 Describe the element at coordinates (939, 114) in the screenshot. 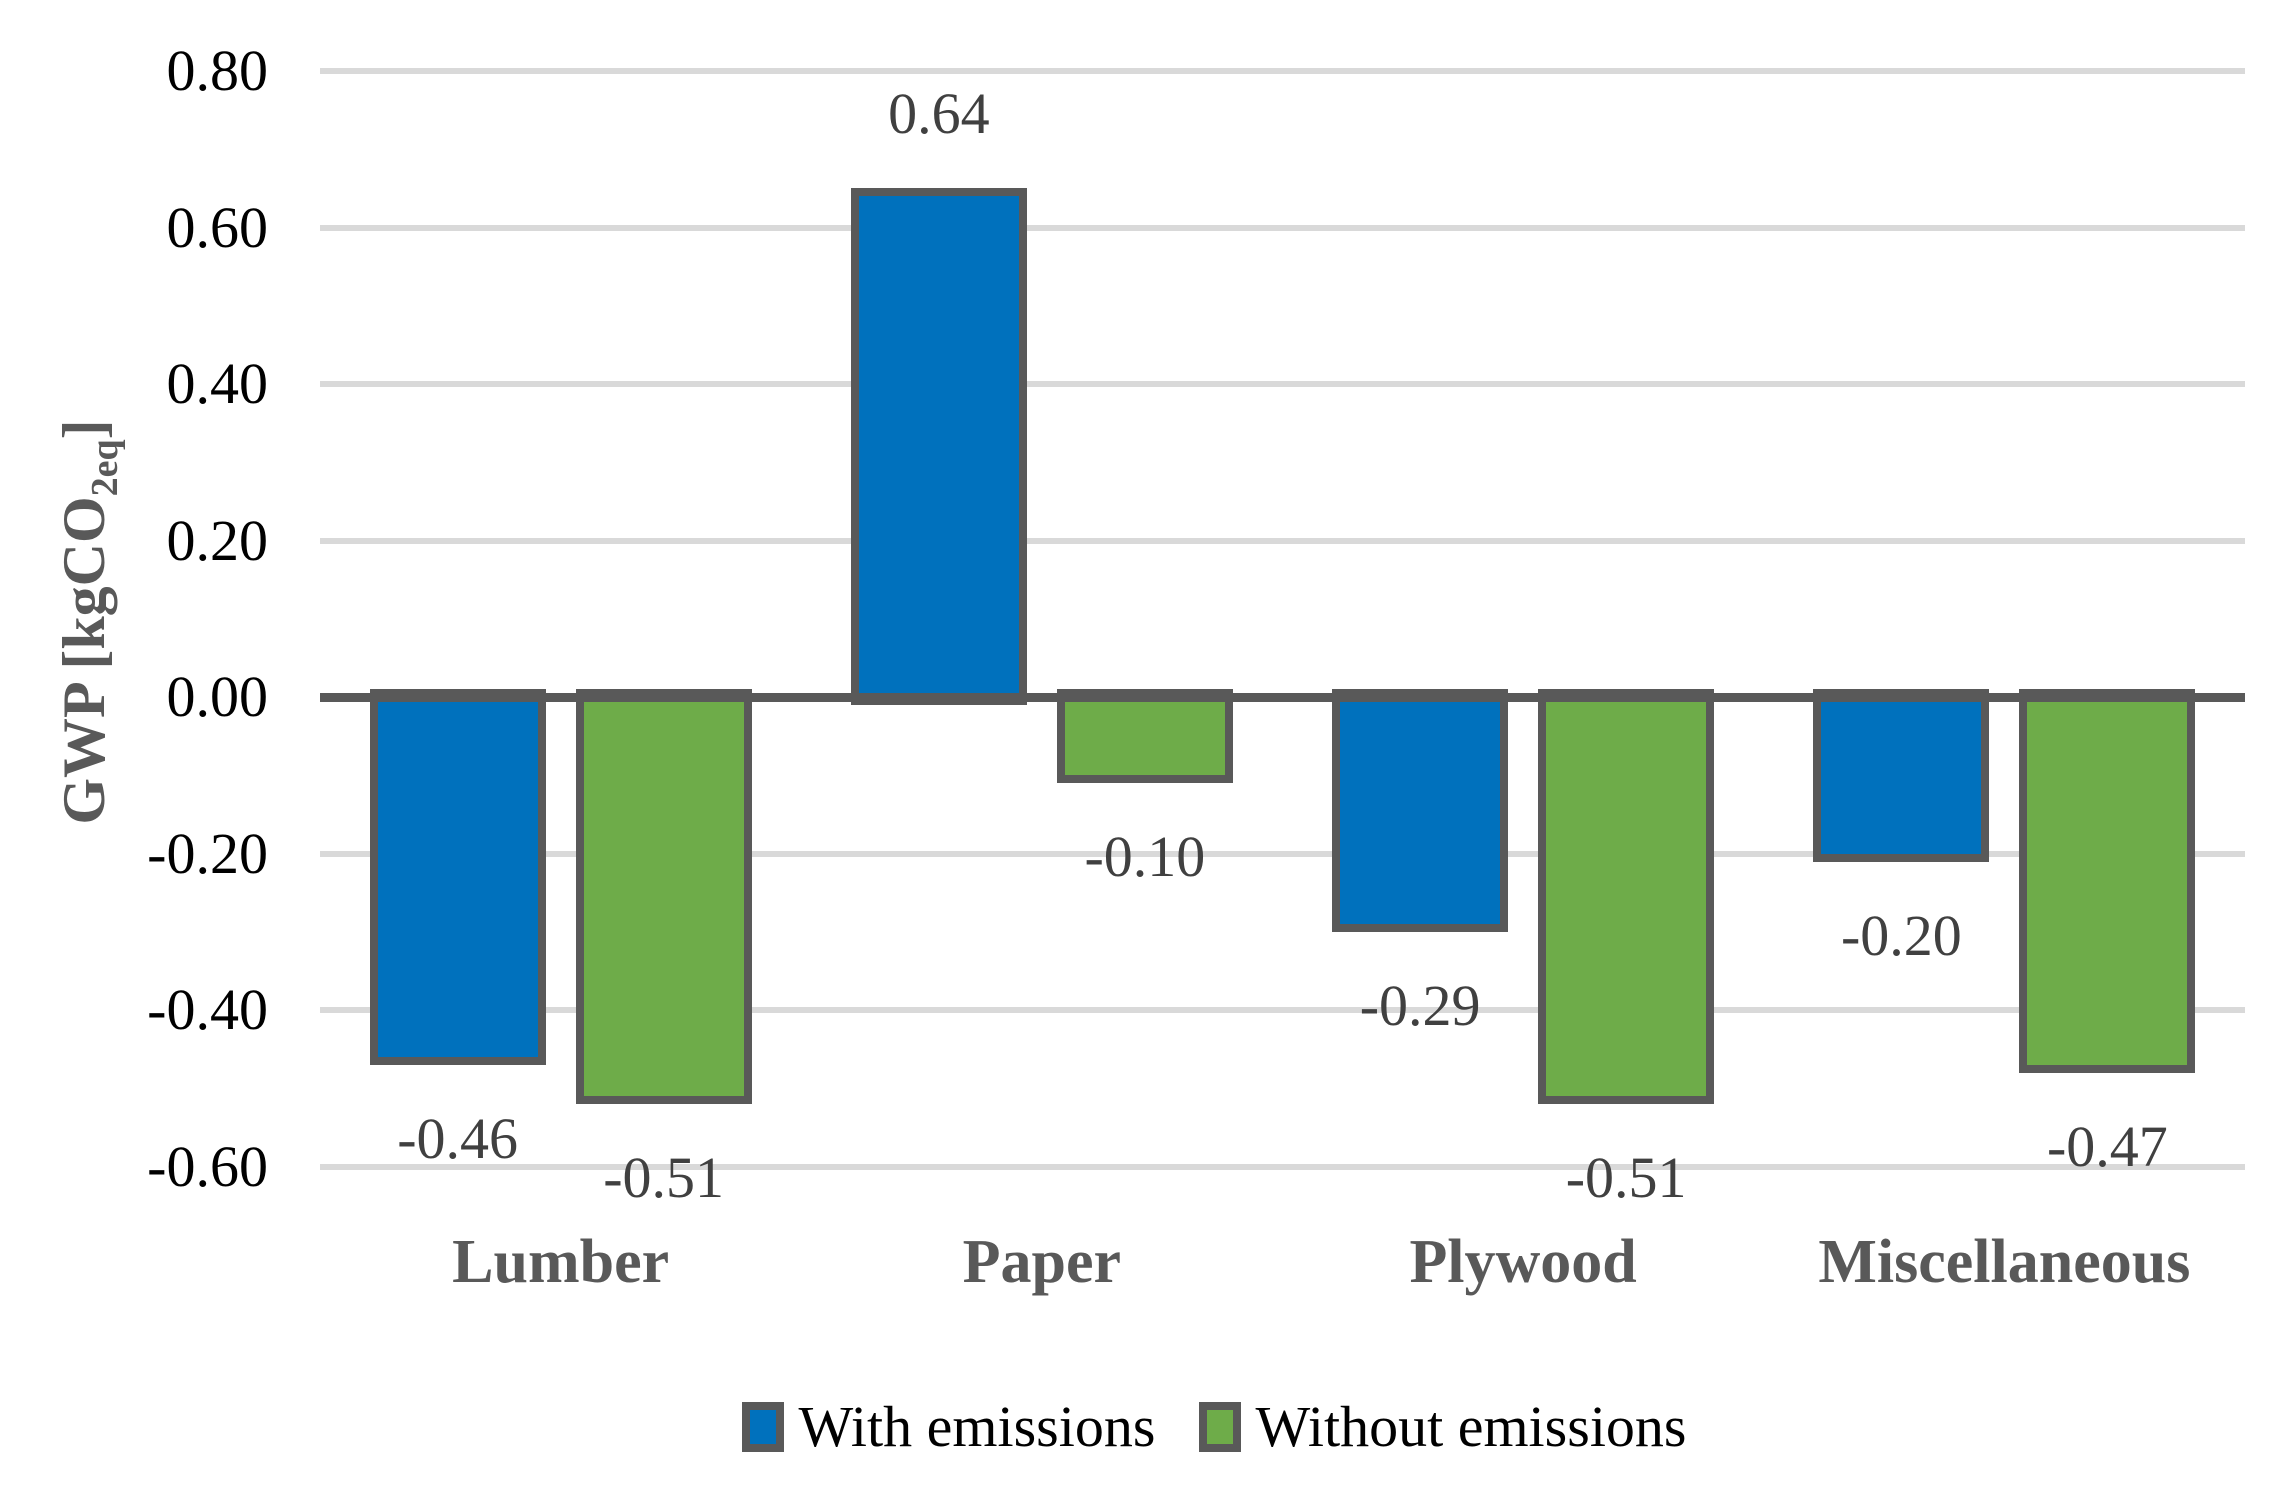

I see `data-label: 0.64` at that location.